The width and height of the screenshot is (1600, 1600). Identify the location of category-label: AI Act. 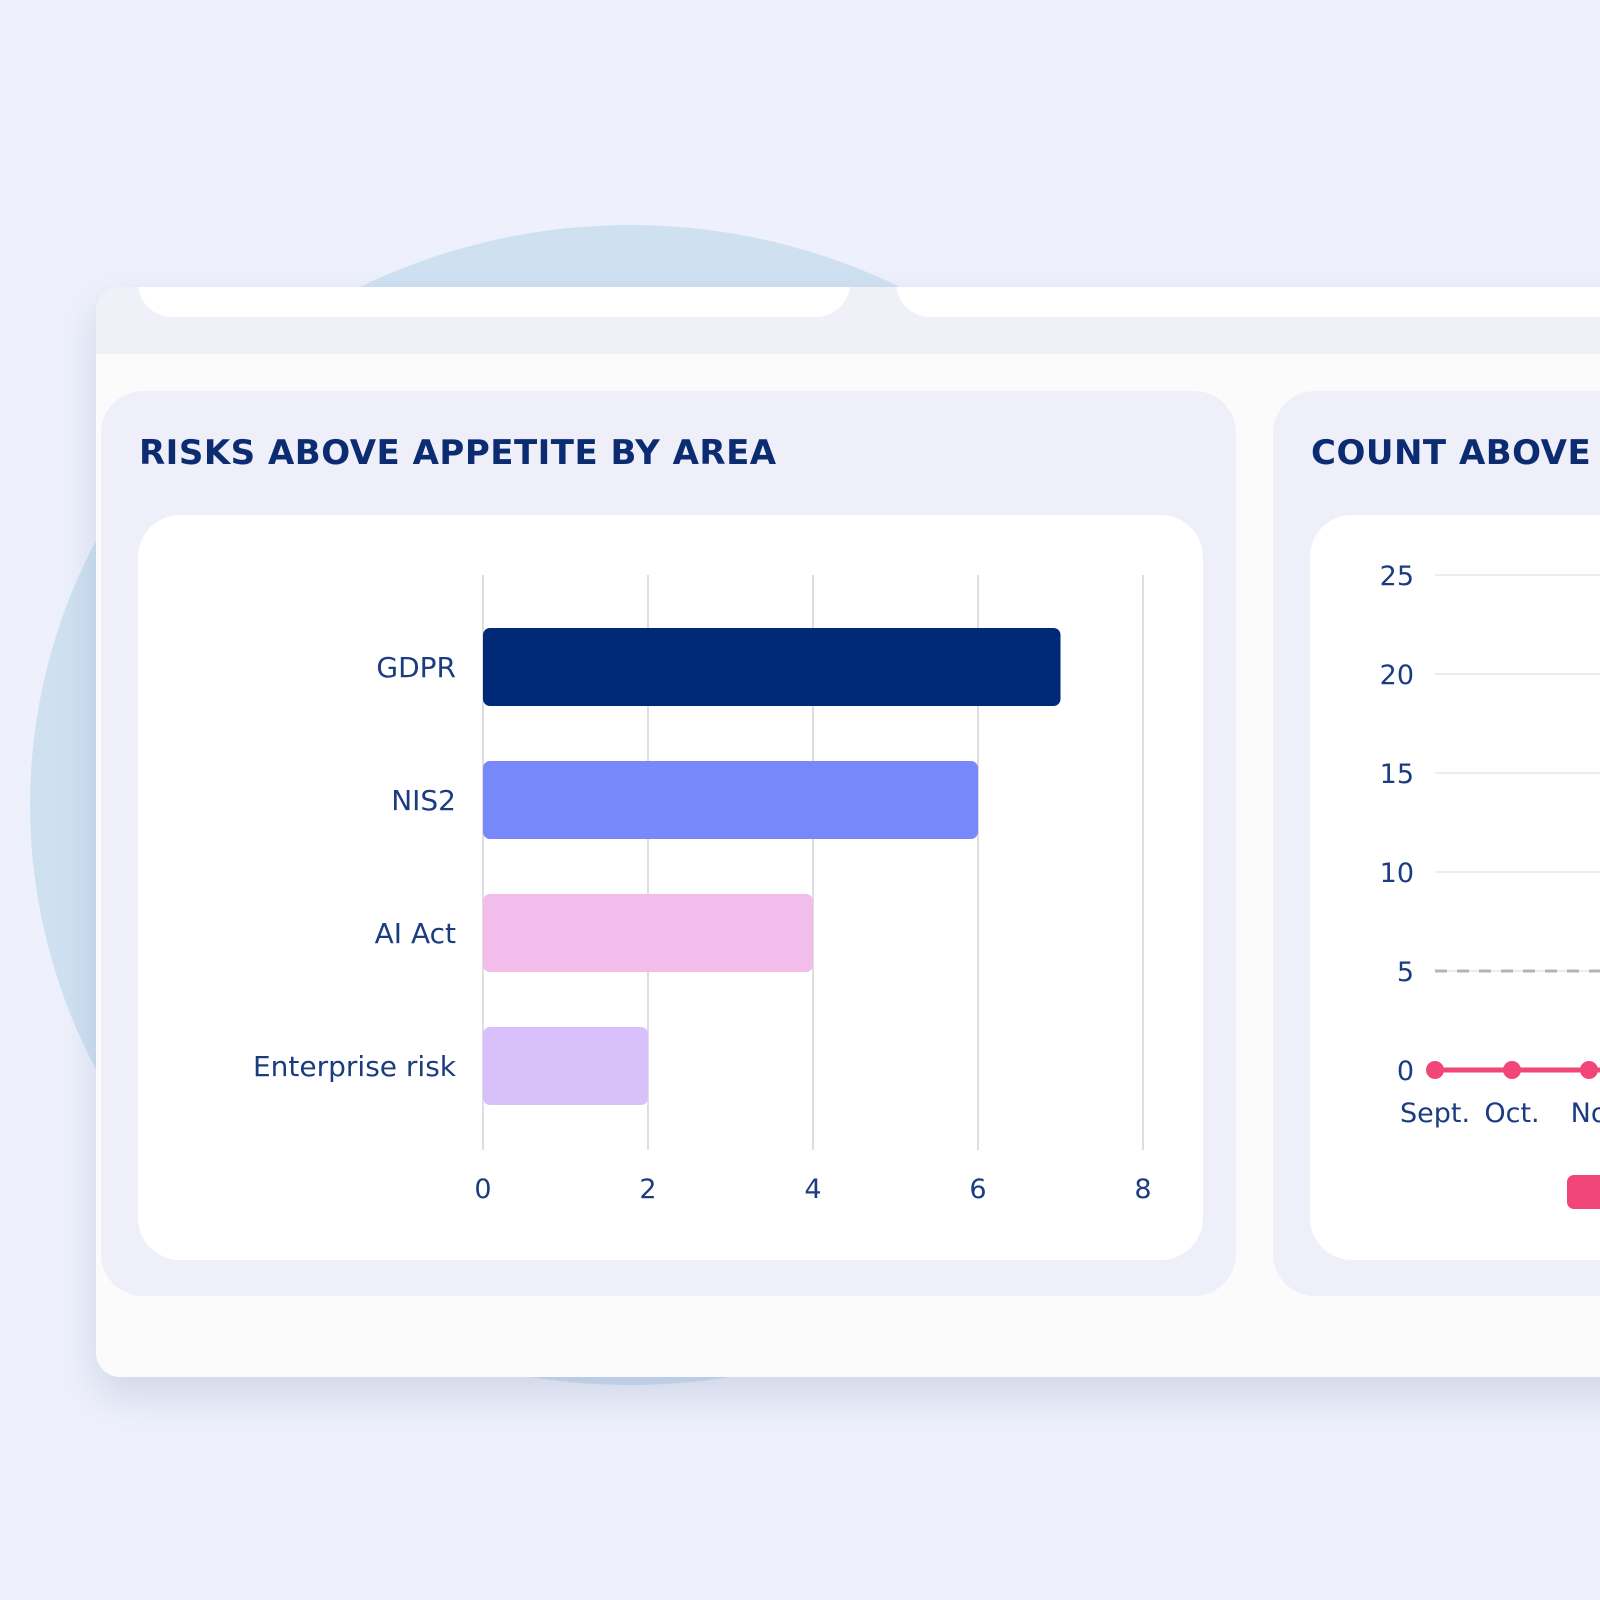
(415, 933).